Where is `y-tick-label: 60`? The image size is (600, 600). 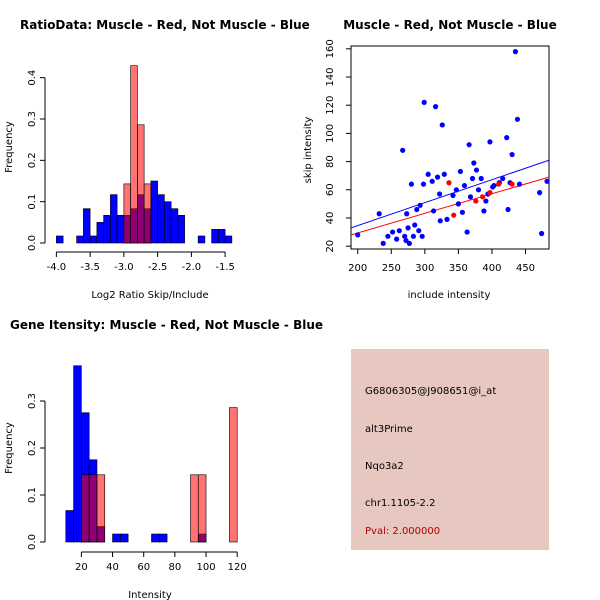 y-tick-label: 60 is located at coordinates (330, 189).